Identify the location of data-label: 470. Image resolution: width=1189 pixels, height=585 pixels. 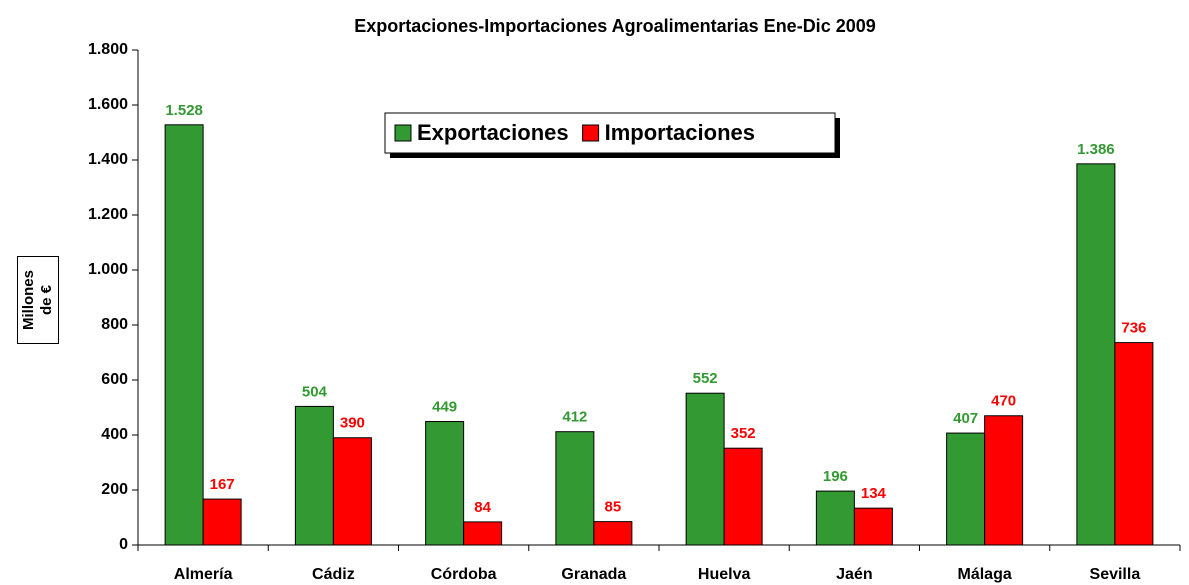
(1003, 401).